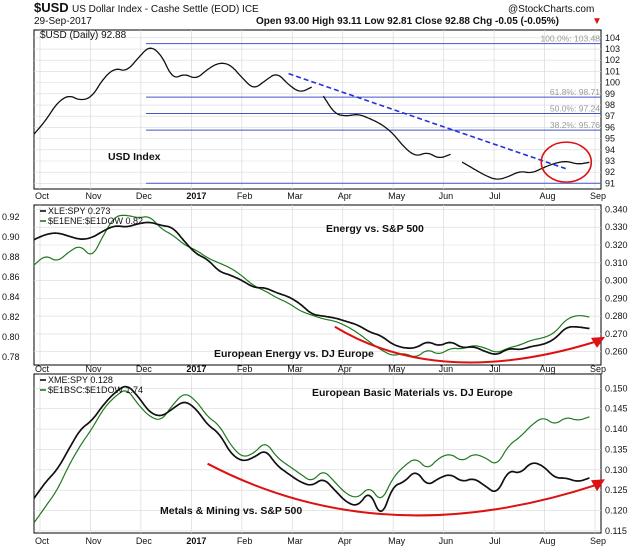 This screenshot has height=554, width=640. Describe the element at coordinates (570, 39) in the screenshot. I see `fib-label: 100.0%: 103.48` at that location.